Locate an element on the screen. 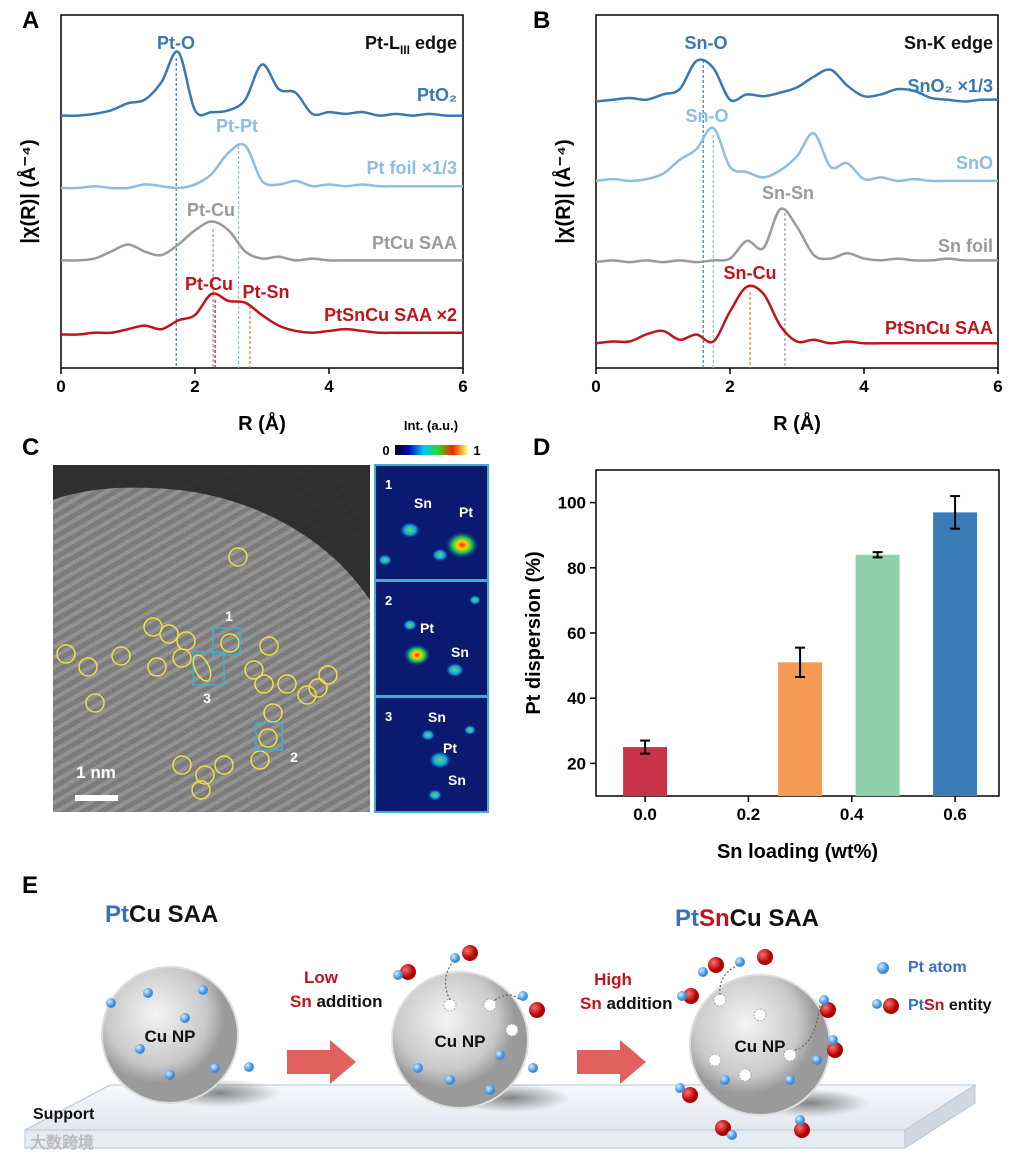  region-label: 1 is located at coordinates (229, 616).